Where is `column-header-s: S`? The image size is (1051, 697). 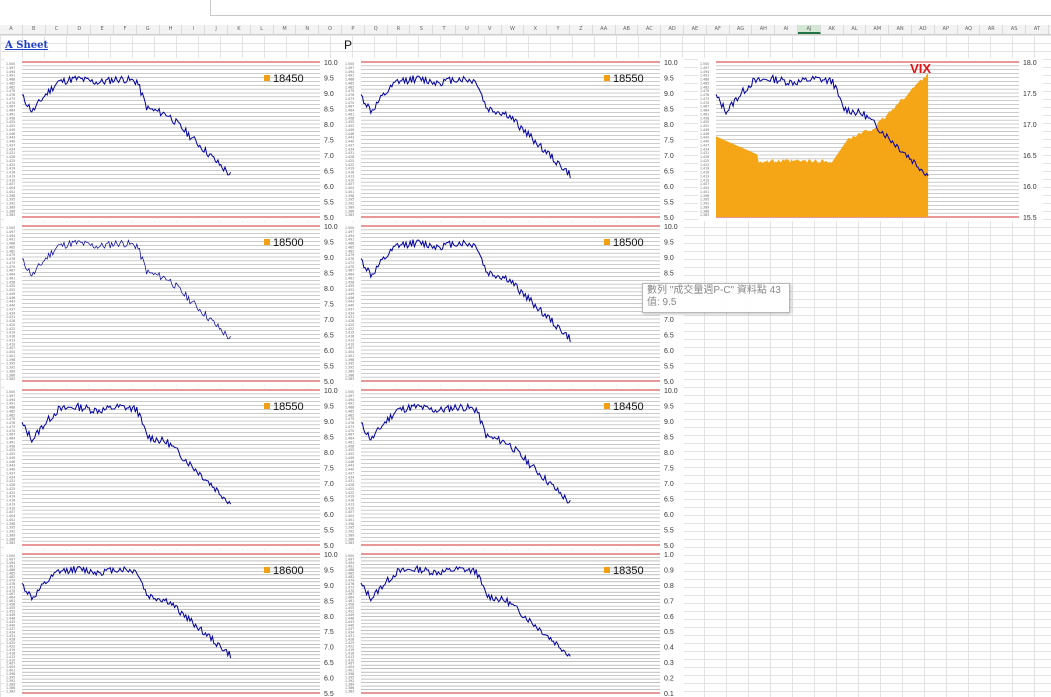 column-header-s: S is located at coordinates (422, 29).